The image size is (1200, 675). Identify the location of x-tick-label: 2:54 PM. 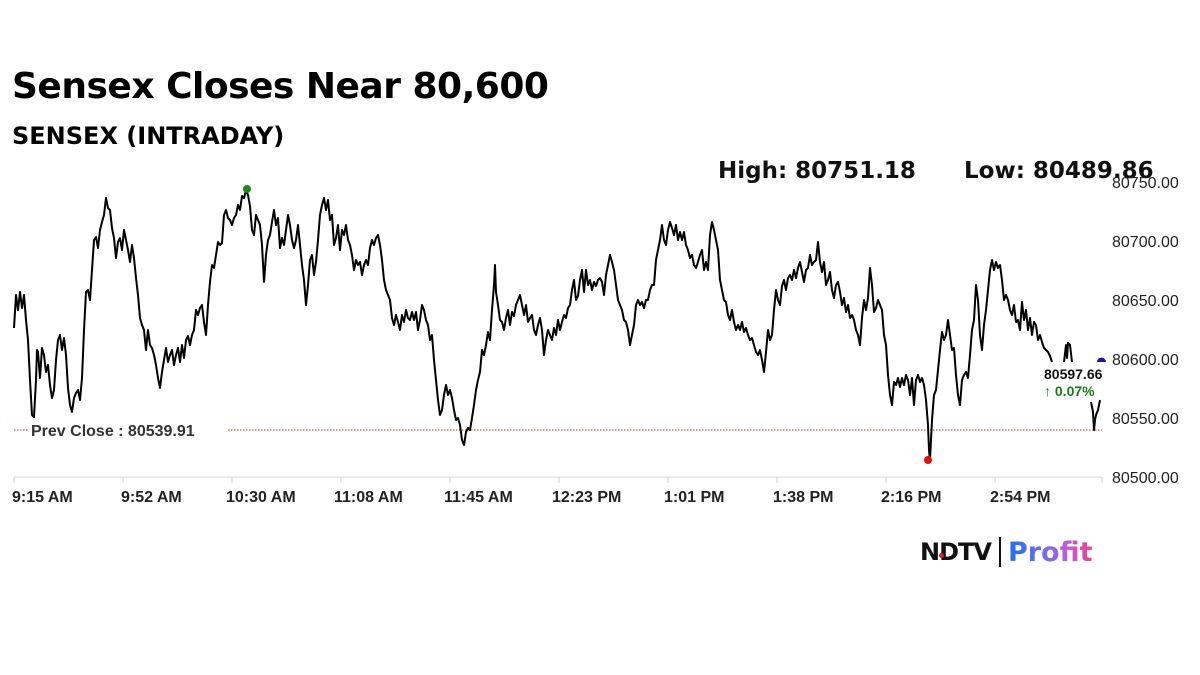
(1020, 497).